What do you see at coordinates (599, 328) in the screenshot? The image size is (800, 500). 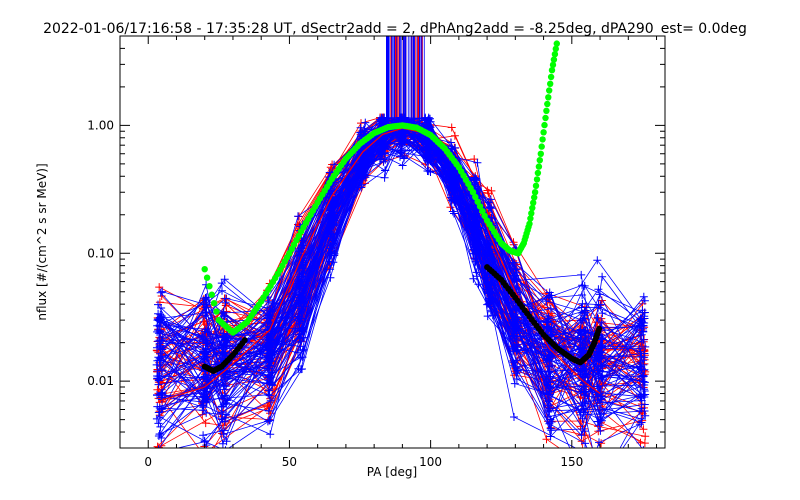 I see `black-fit-point` at bounding box center [599, 328].